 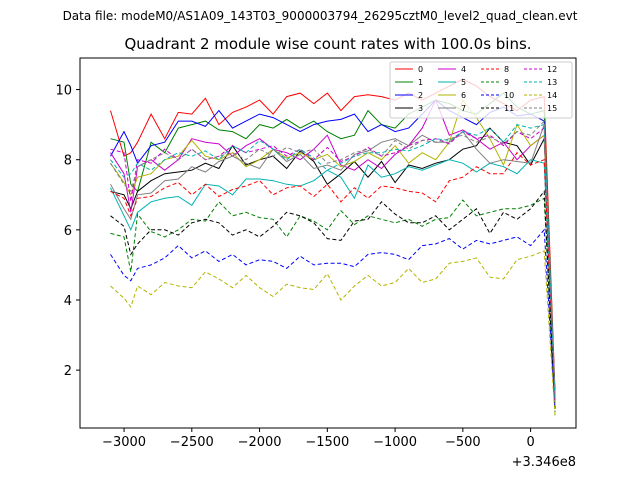 What do you see at coordinates (463, 95) in the screenshot?
I see `legend-label-6: 6` at bounding box center [463, 95].